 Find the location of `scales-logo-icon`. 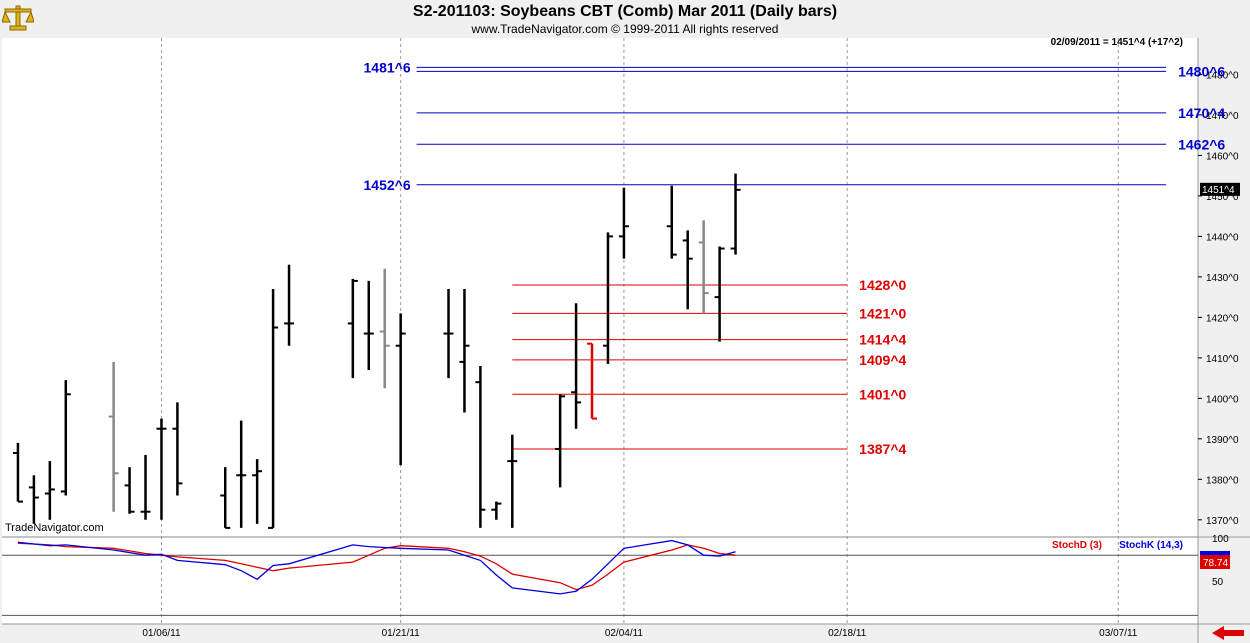

scales-logo-icon is located at coordinates (18, 18).